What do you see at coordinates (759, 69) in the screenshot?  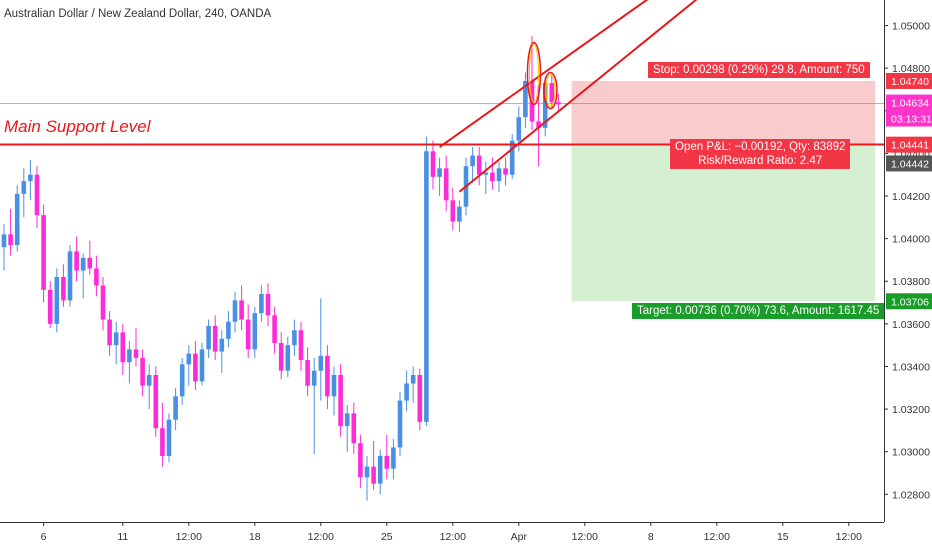 I see `stop-label: Stop: 0.00298 (0.29%) 29.8, Amount: 750` at bounding box center [759, 69].